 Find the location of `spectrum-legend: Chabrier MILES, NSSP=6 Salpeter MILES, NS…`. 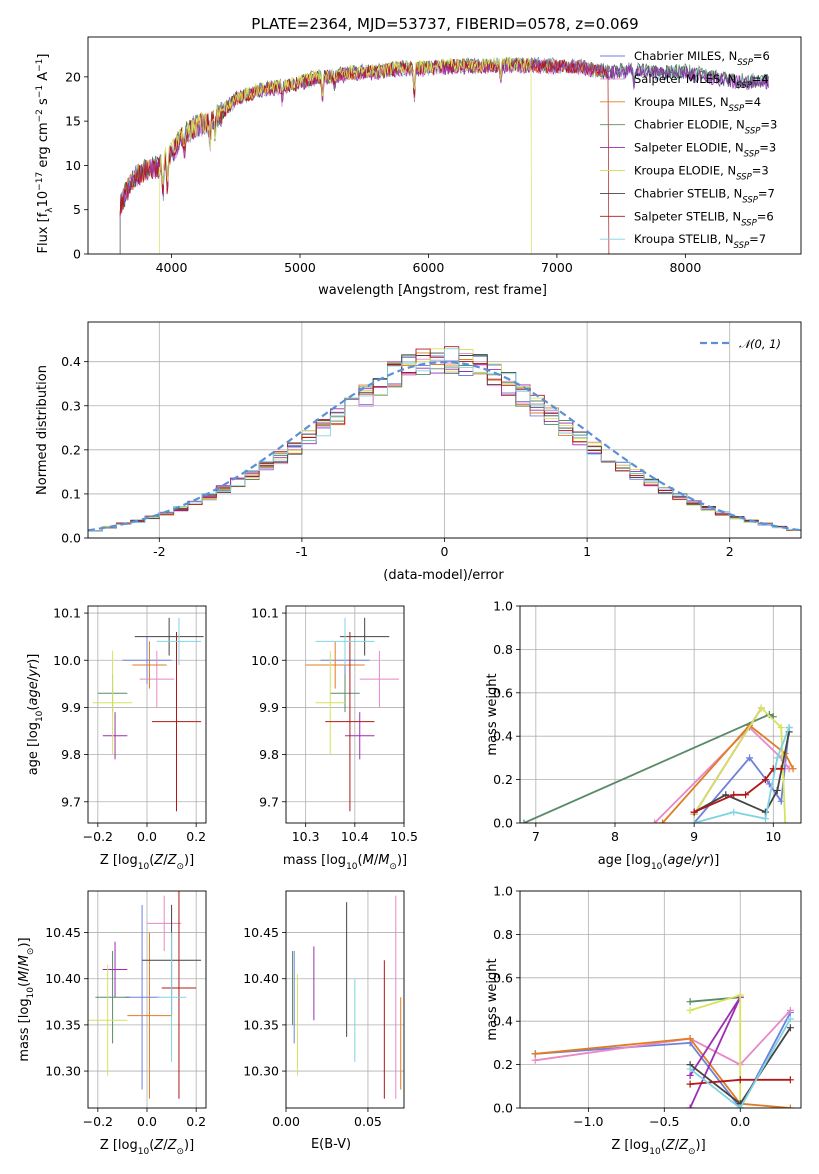

spectrum-legend: Chabrier MILES, NSSP=6 Salpeter MILES, NS… is located at coordinates (688, 150).